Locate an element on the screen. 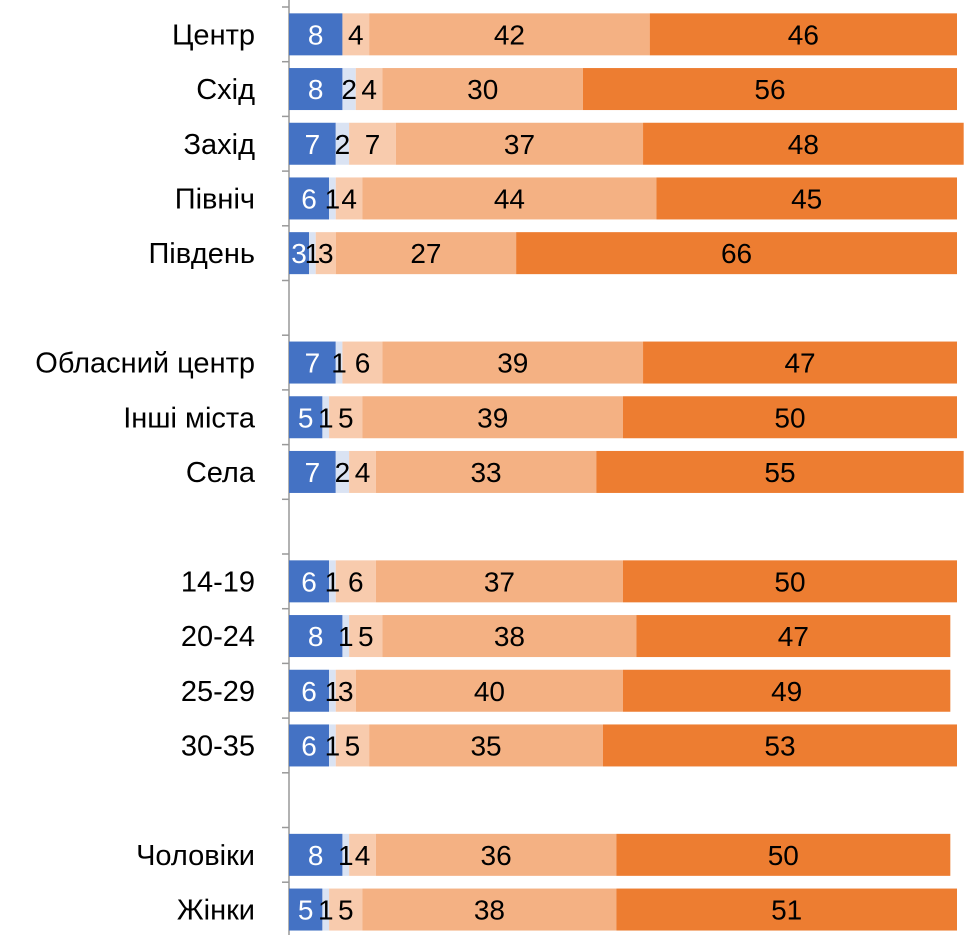 The width and height of the screenshot is (969, 935). data-label: 33 is located at coordinates (485, 472).